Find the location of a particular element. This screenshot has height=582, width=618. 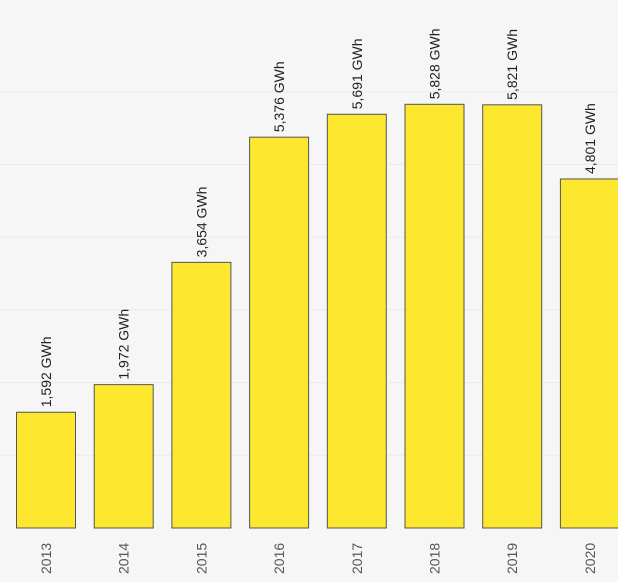

bar-2017 is located at coordinates (356, 321).